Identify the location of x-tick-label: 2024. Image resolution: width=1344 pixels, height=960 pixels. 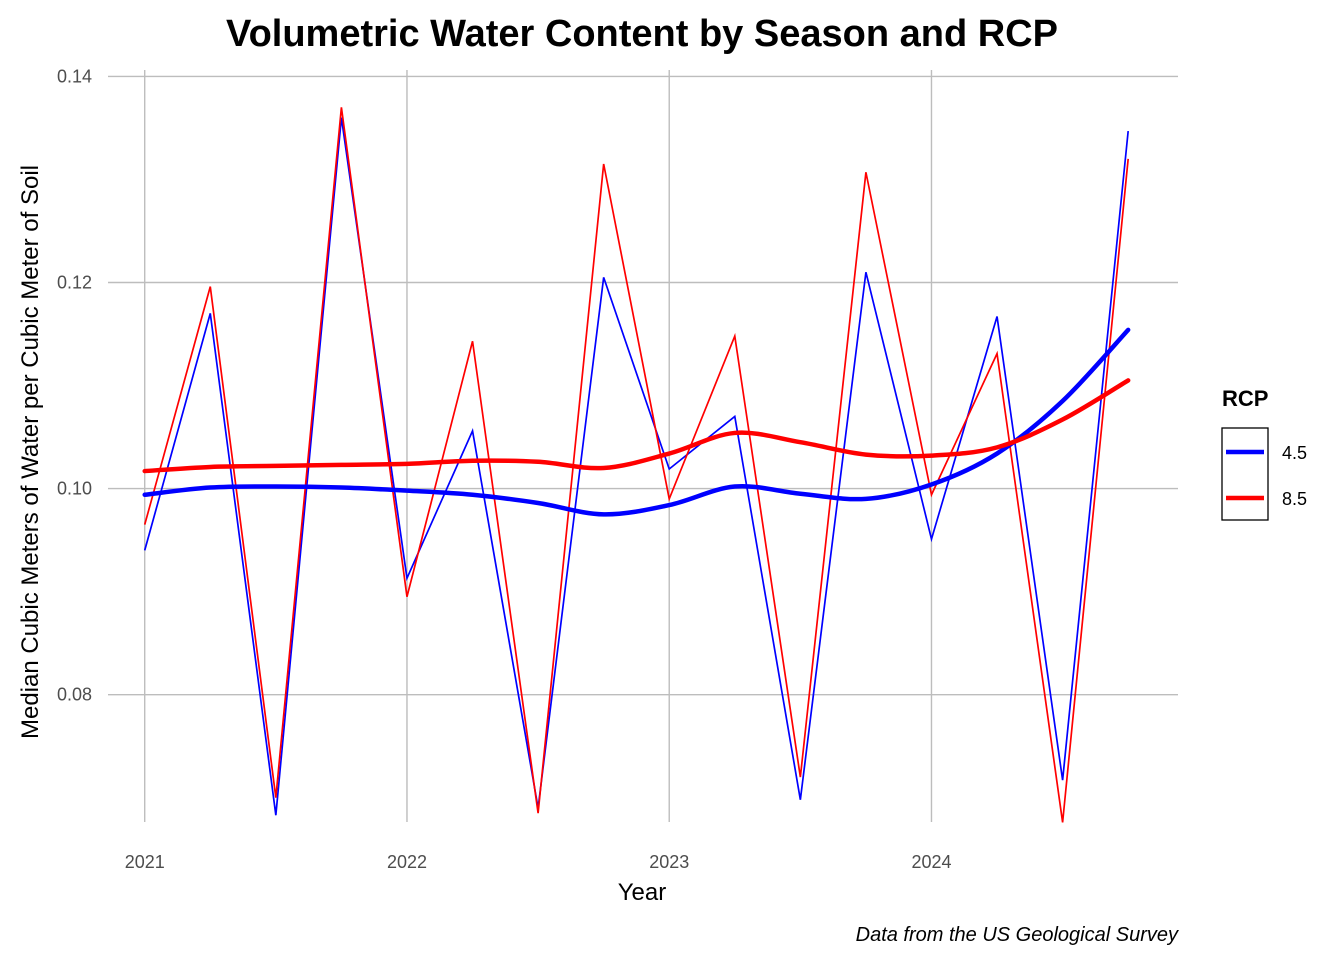
(931, 862).